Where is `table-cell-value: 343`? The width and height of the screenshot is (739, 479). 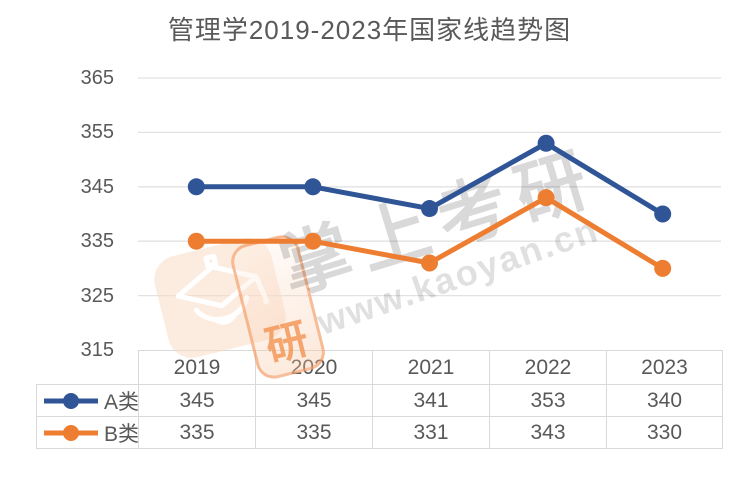 table-cell-value: 343 is located at coordinates (548, 432).